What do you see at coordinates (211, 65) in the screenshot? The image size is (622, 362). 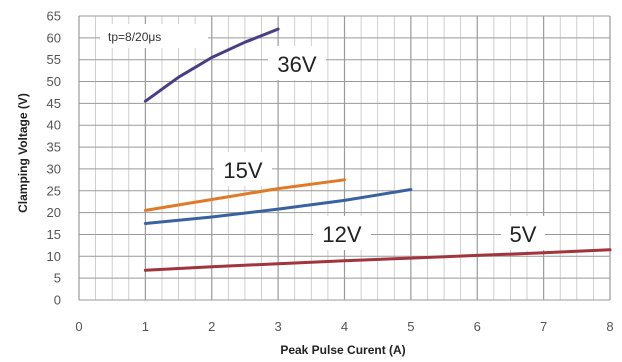 I see `series-line-36v` at bounding box center [211, 65].